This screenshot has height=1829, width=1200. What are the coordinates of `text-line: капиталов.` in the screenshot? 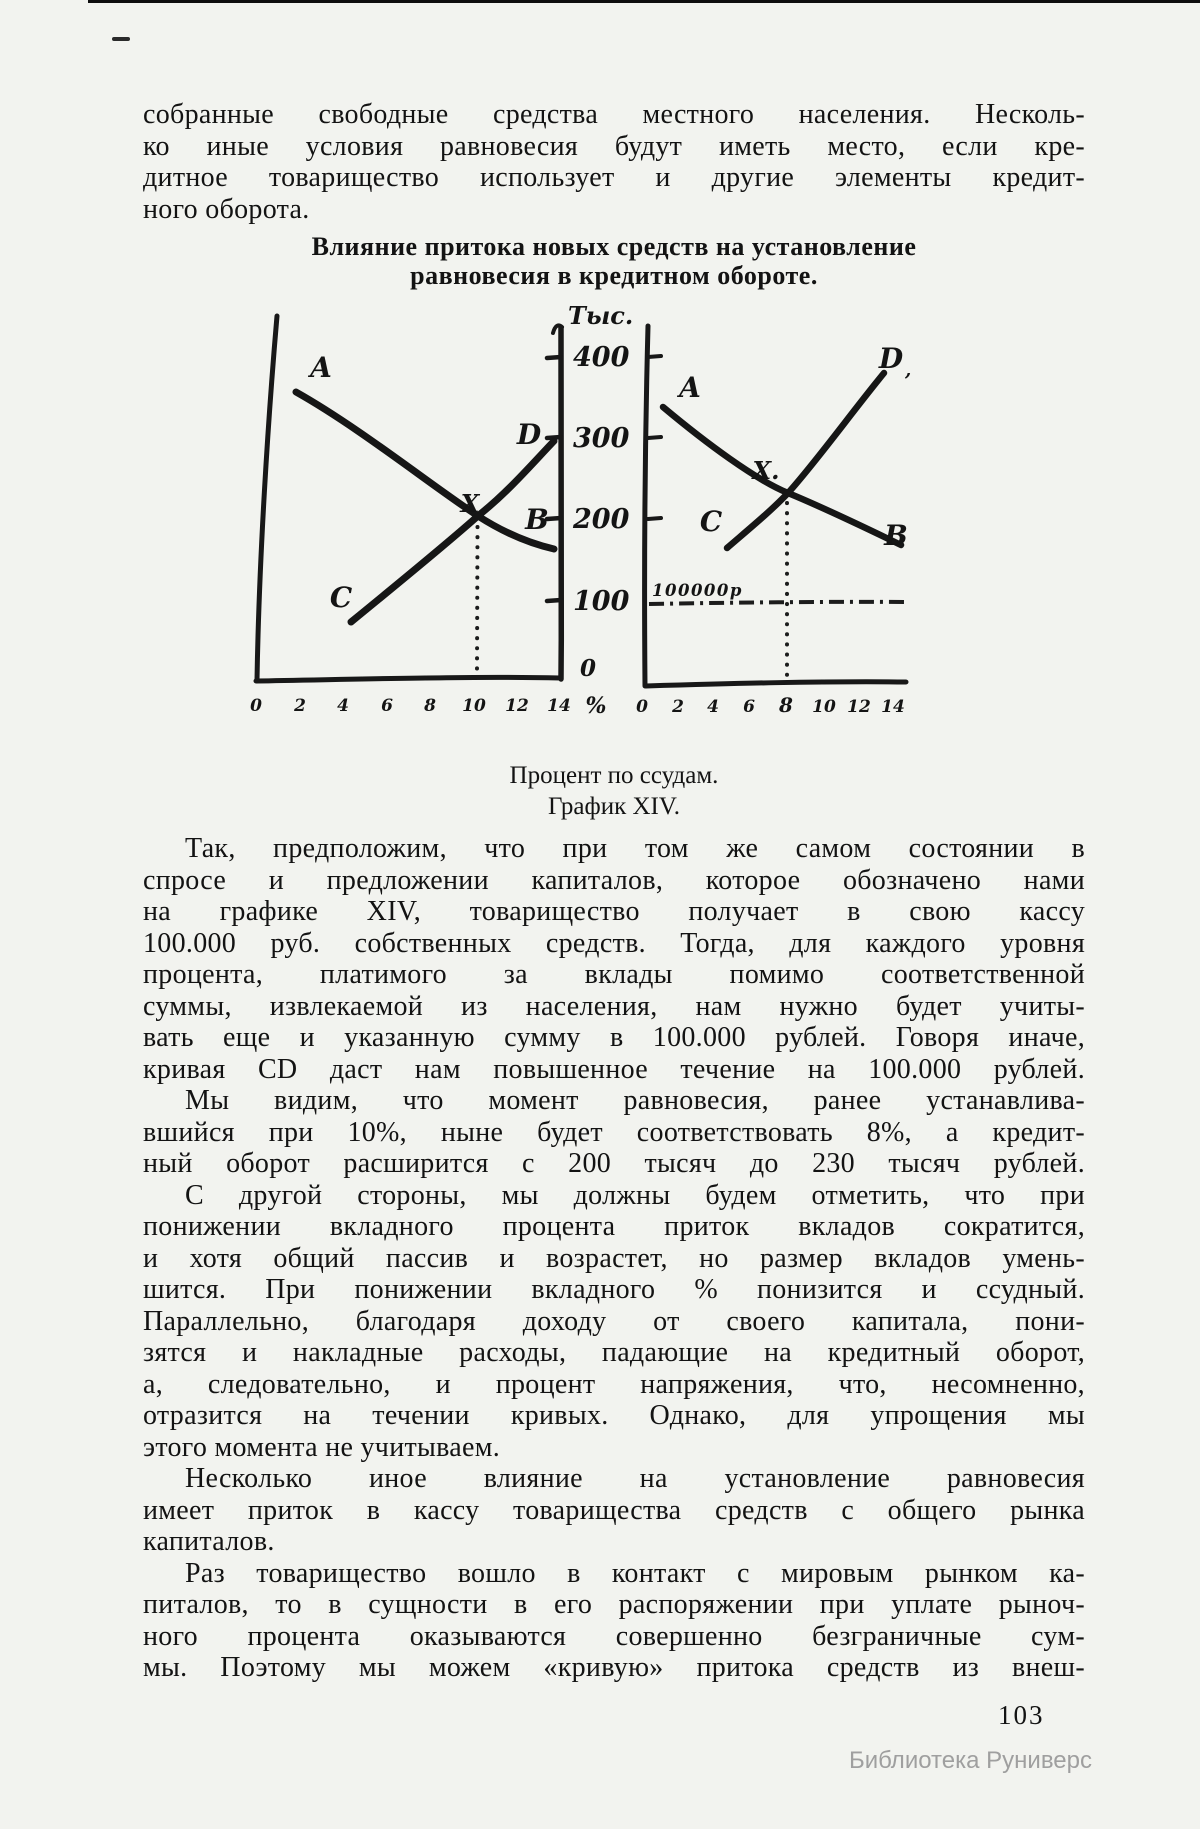 It's located at (209, 1541).